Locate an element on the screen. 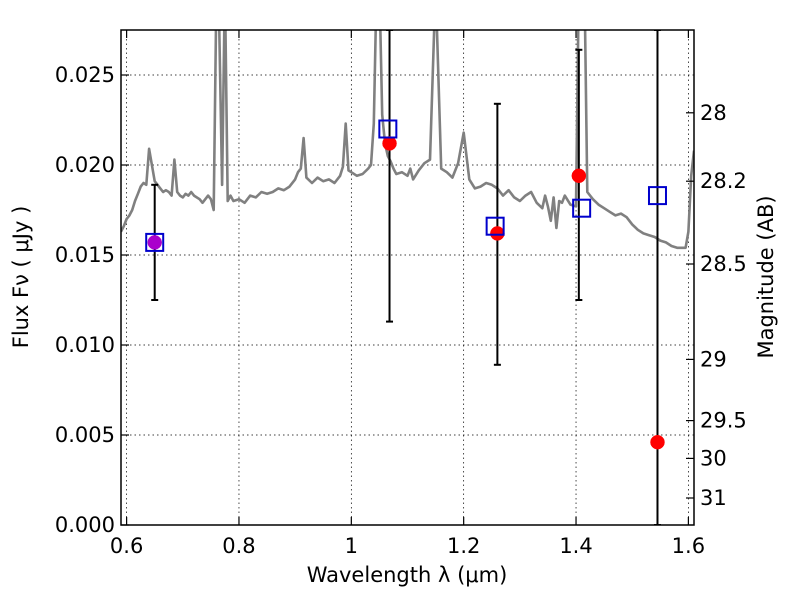 The width and height of the screenshot is (800, 600). x-tick-label: 0.6 is located at coordinates (126, 546).